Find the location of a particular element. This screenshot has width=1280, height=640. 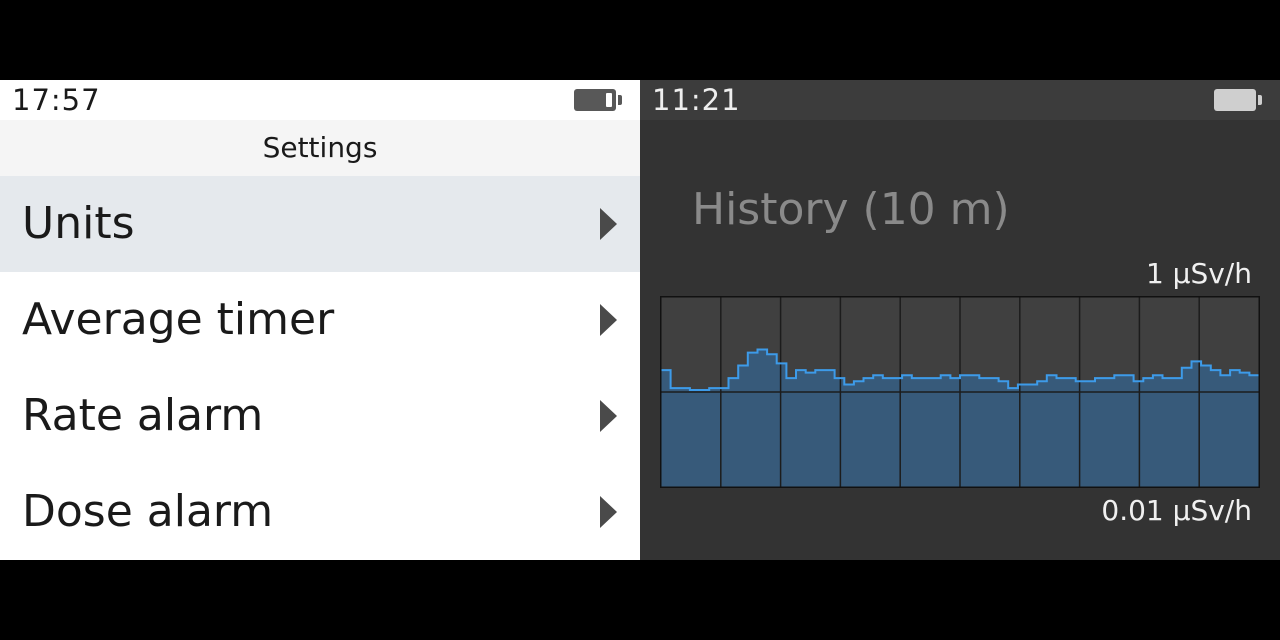

status-clock: 11:21 is located at coordinates (696, 100).